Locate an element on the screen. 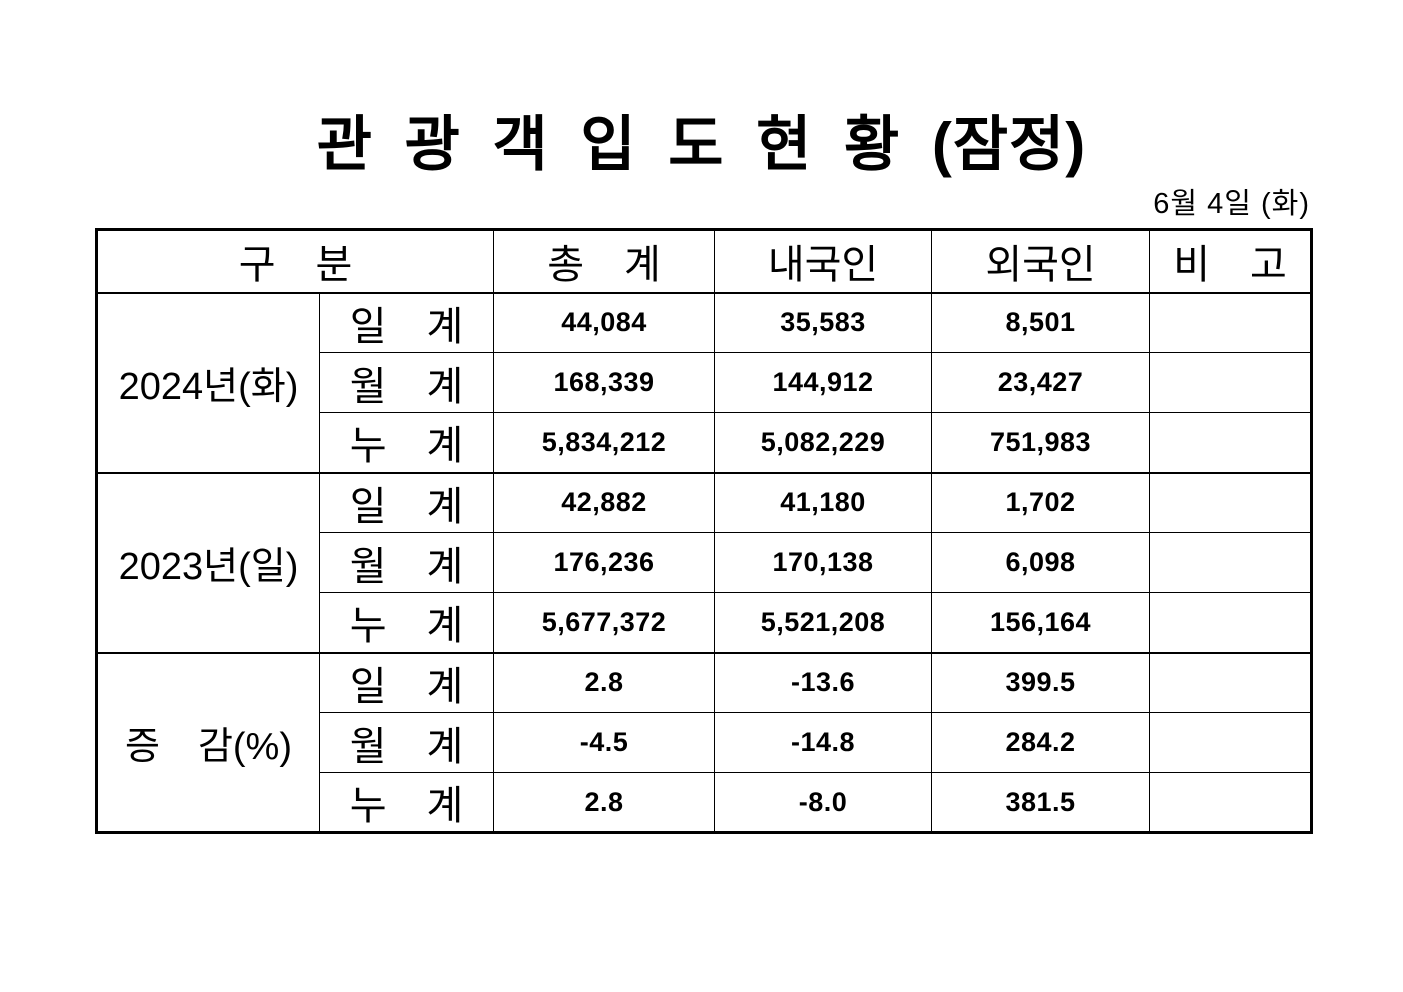 This screenshot has width=1403, height=992. cell-foreign: 156,164 is located at coordinates (1041, 622).